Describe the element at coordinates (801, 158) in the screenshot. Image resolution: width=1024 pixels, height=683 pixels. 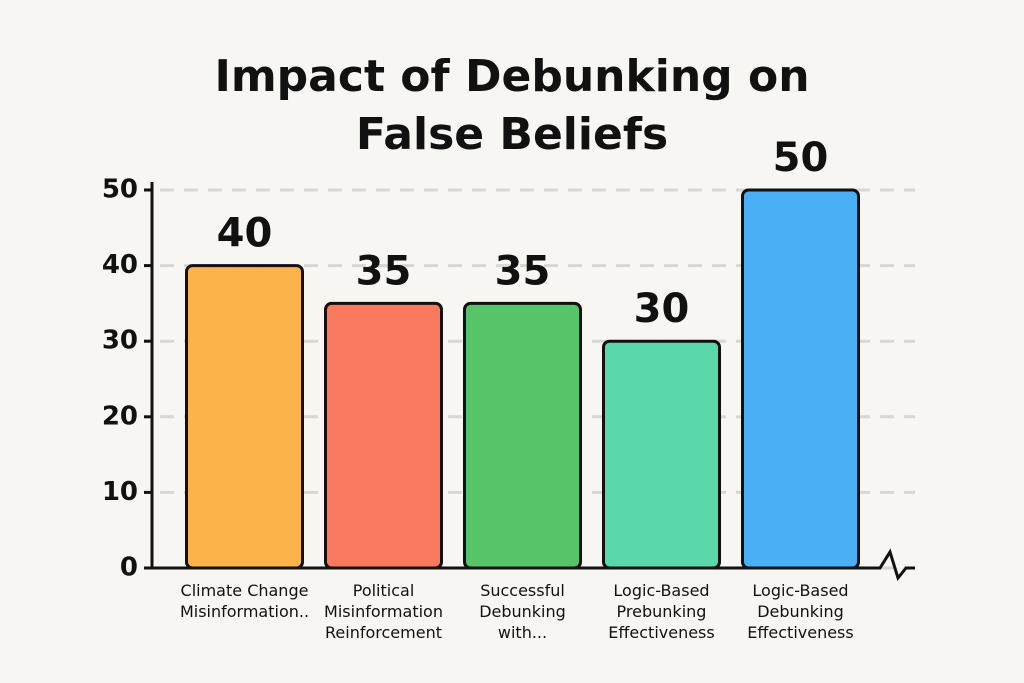
I see `value-label: 50` at that location.